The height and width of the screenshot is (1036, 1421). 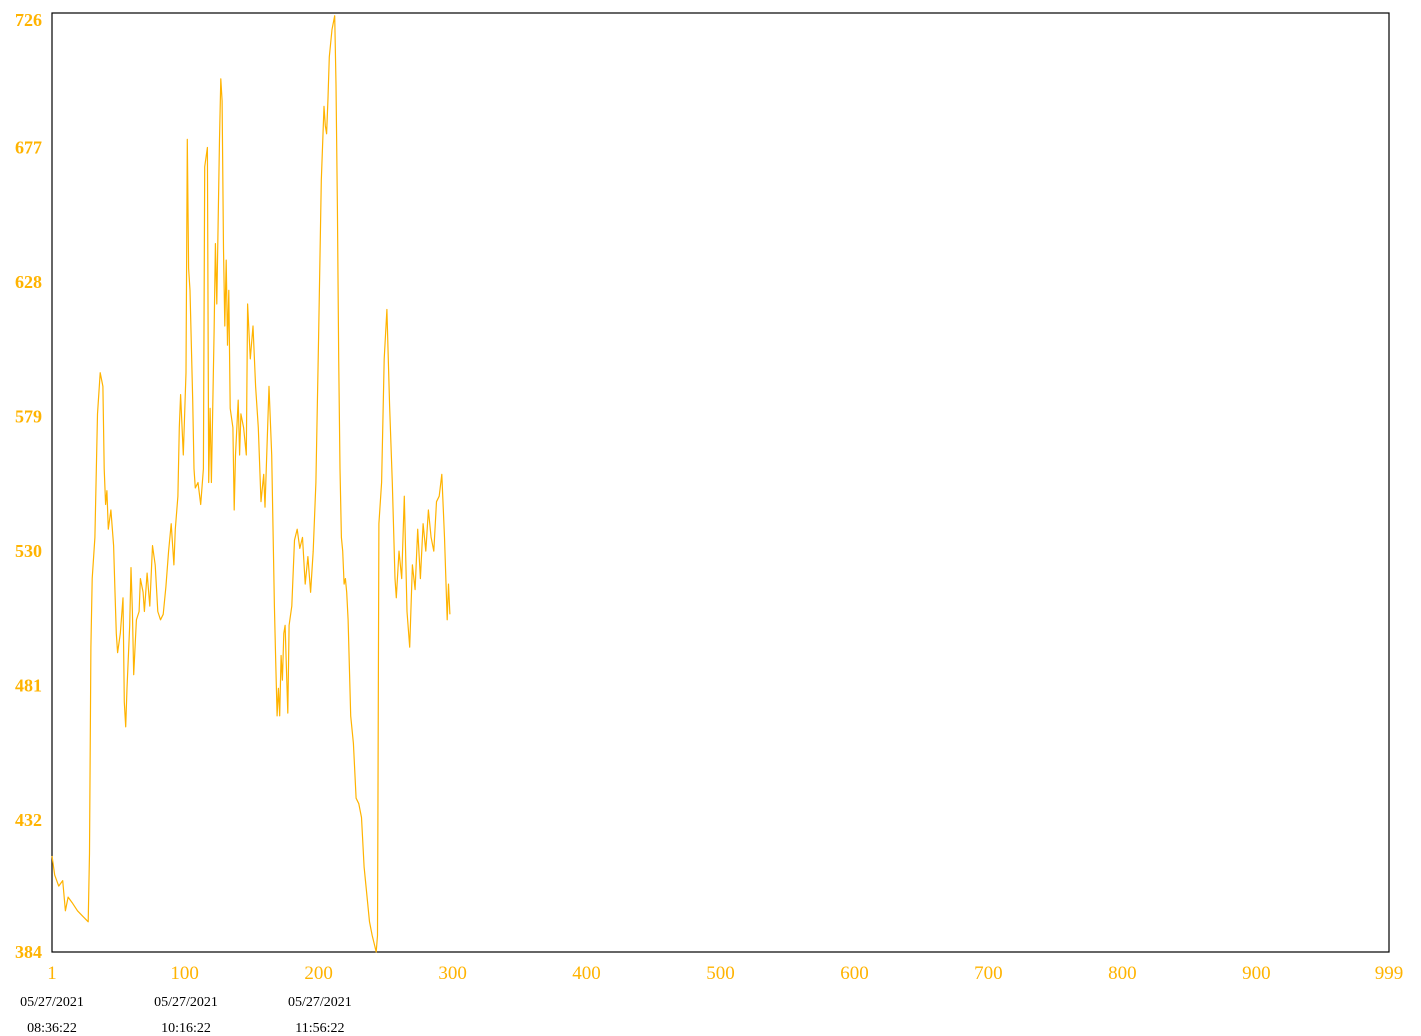 What do you see at coordinates (28, 148) in the screenshot?
I see `y-tick-label: 677` at bounding box center [28, 148].